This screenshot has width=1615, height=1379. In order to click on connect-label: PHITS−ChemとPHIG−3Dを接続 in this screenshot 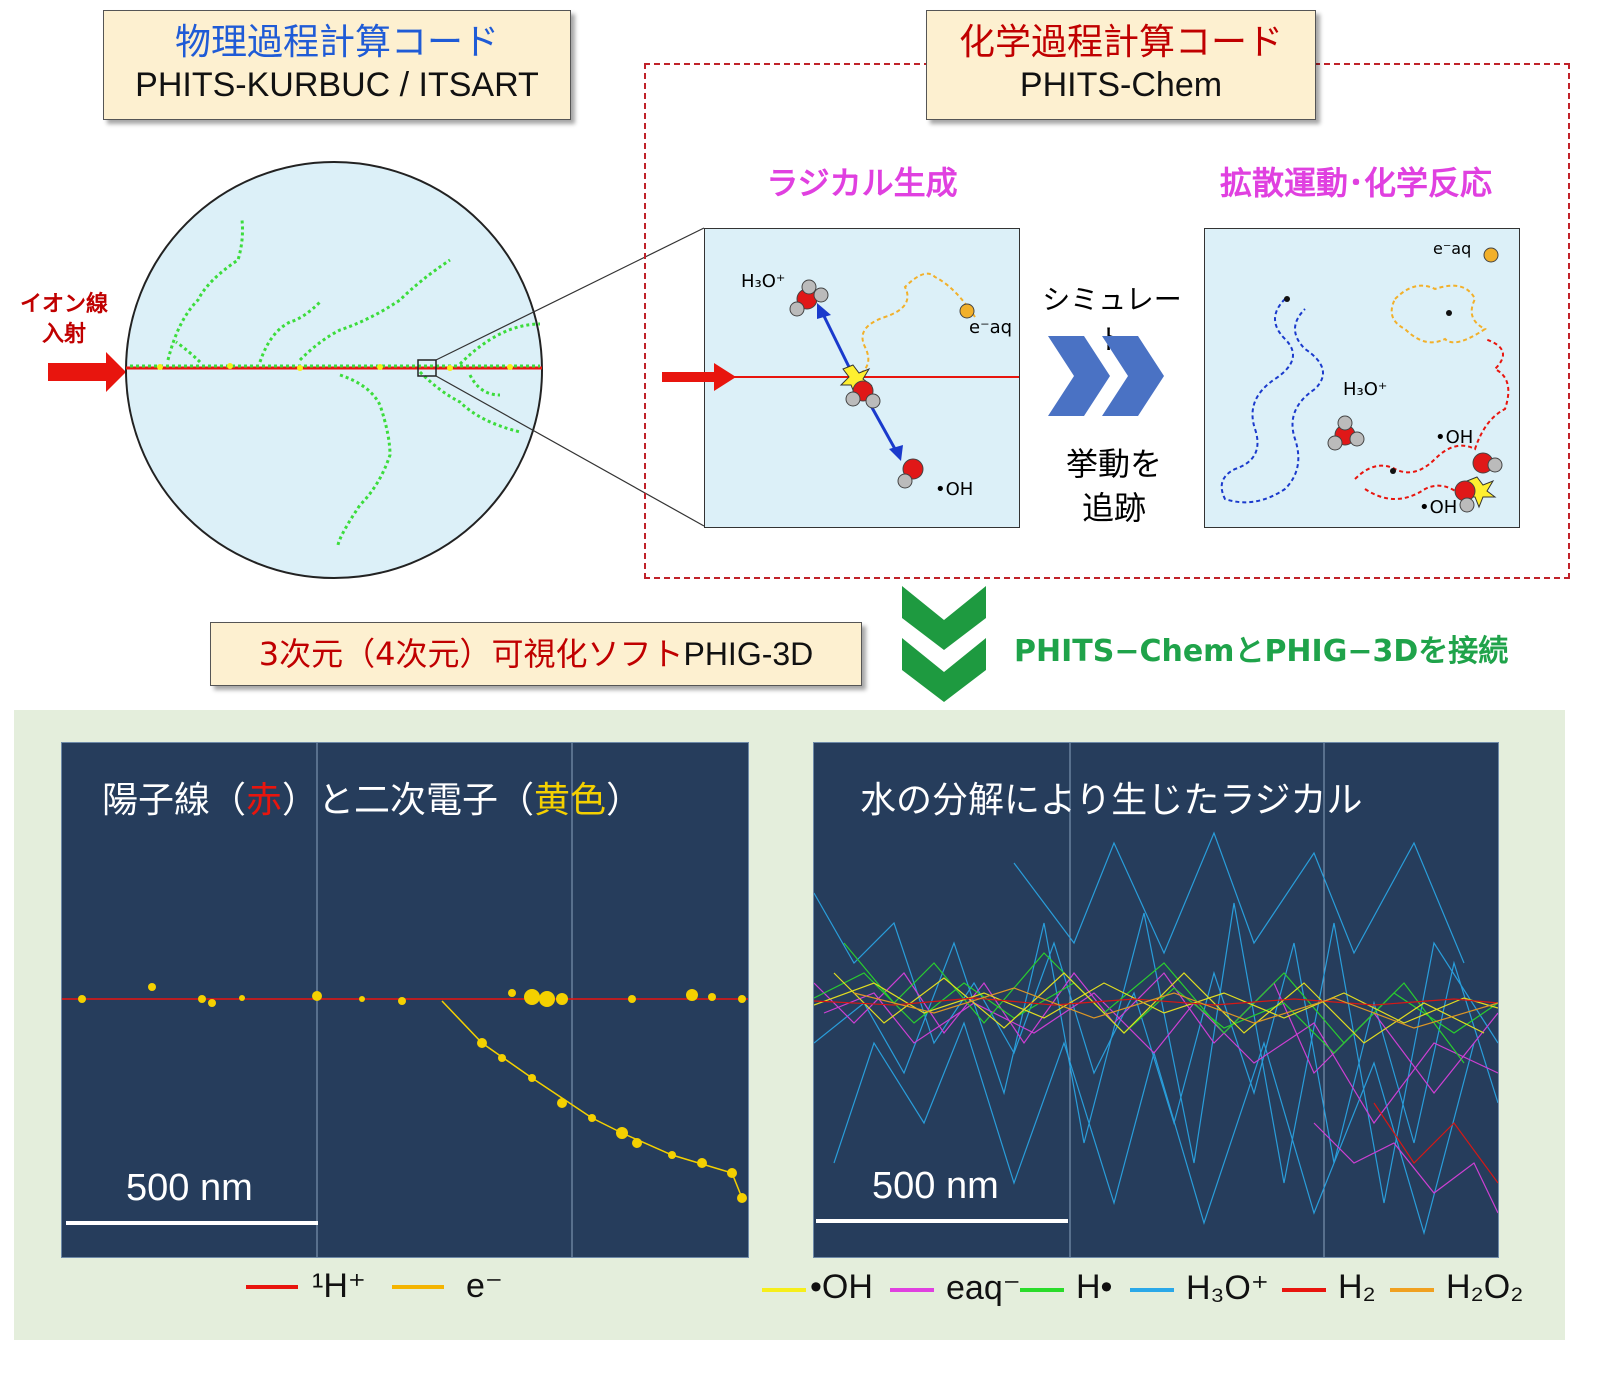, I will do `click(1261, 651)`.